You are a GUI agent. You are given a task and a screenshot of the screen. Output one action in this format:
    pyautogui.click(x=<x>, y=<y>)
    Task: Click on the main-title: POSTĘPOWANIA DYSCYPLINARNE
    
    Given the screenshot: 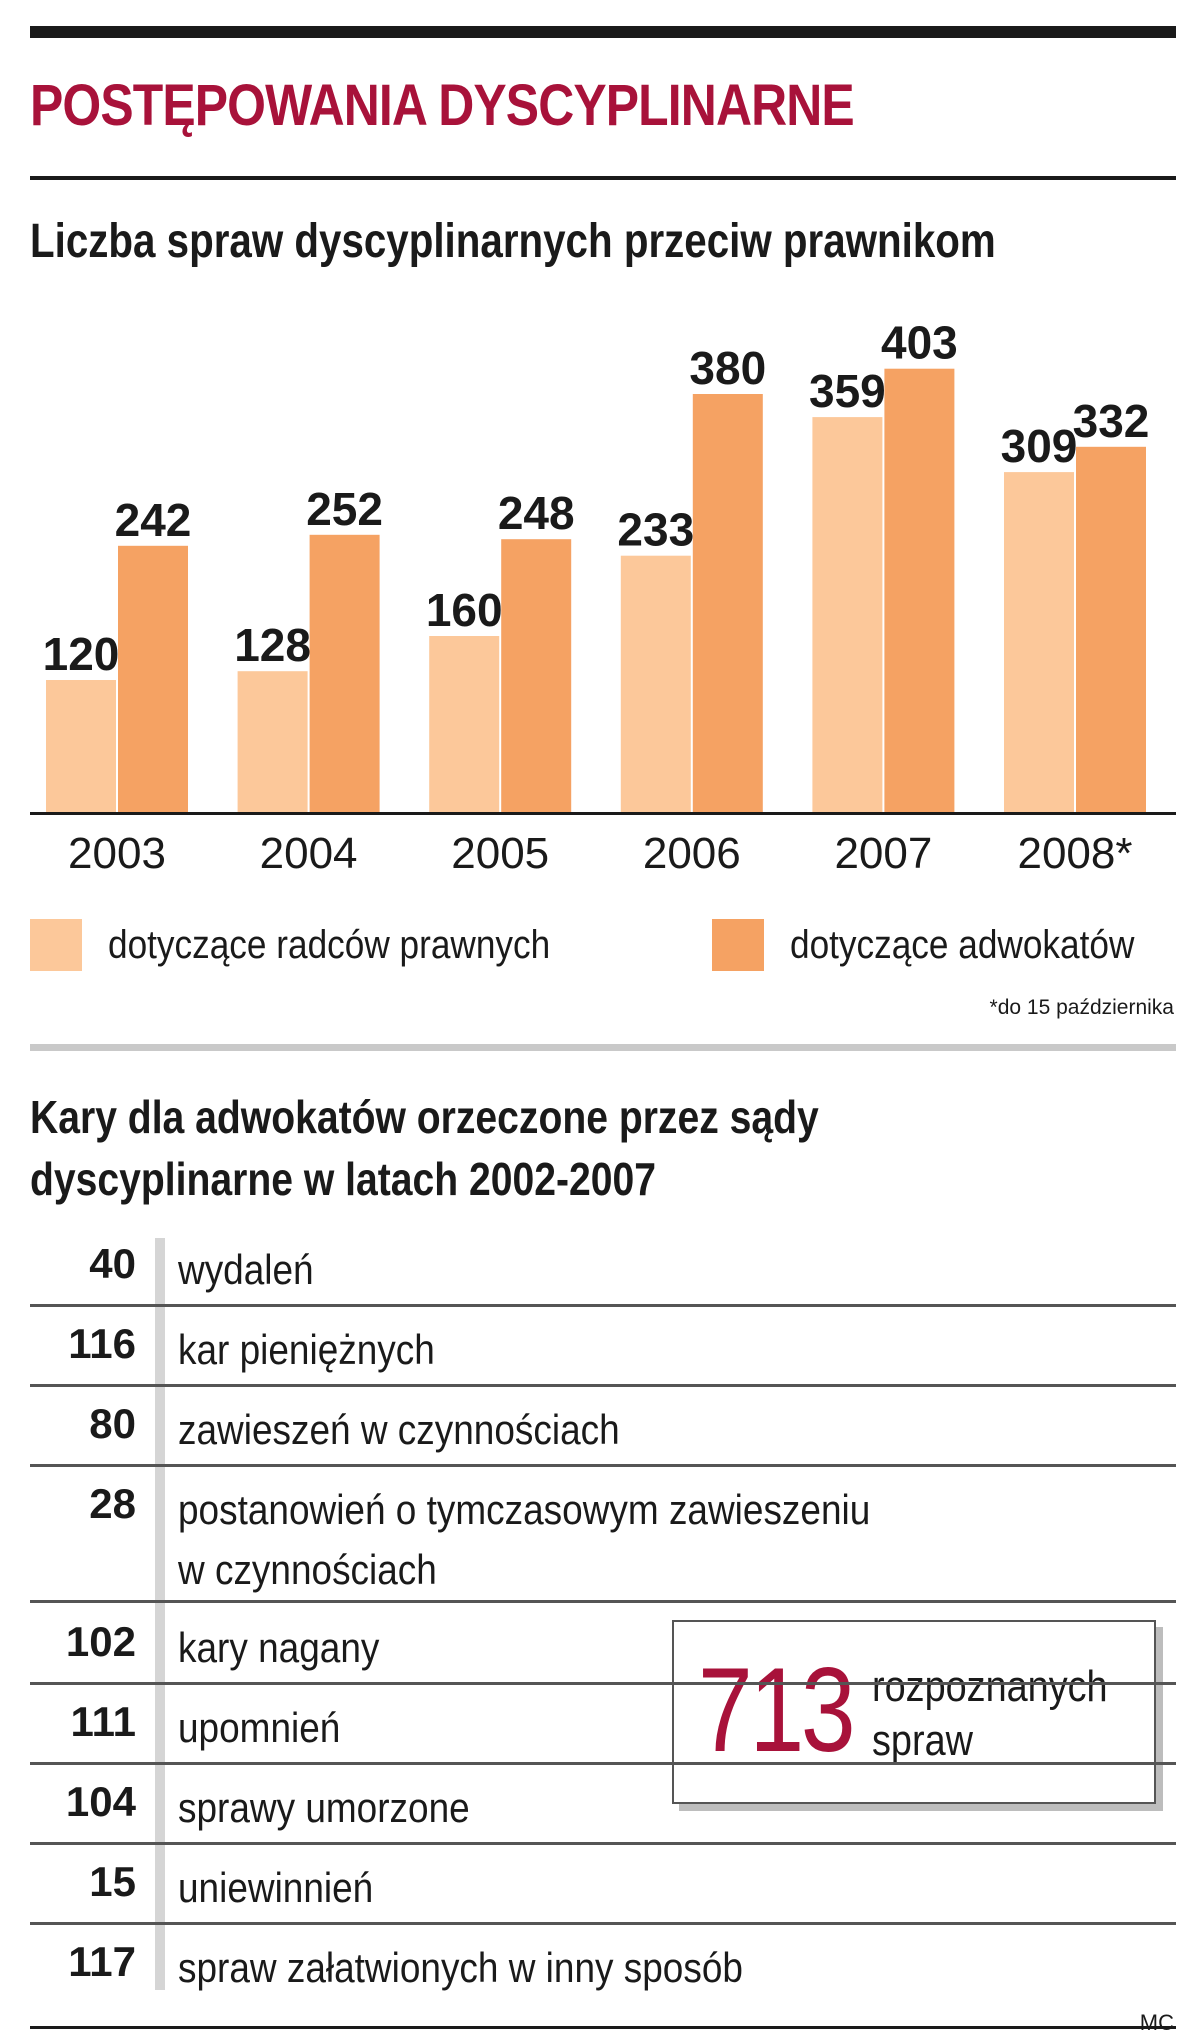 What is the action you would take?
    pyautogui.click(x=442, y=105)
    